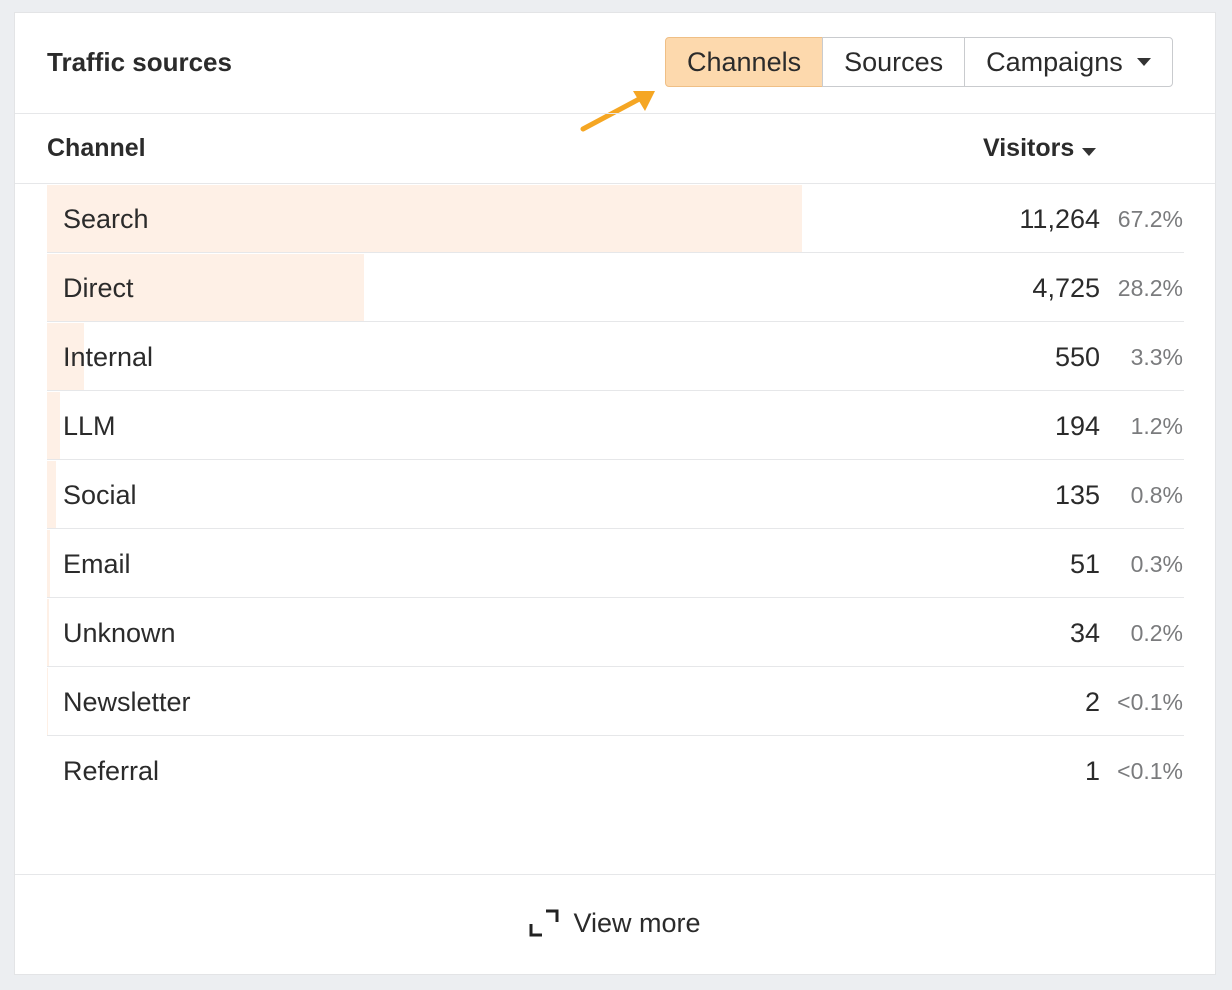  I want to click on share: 1.2%, so click(1156, 426).